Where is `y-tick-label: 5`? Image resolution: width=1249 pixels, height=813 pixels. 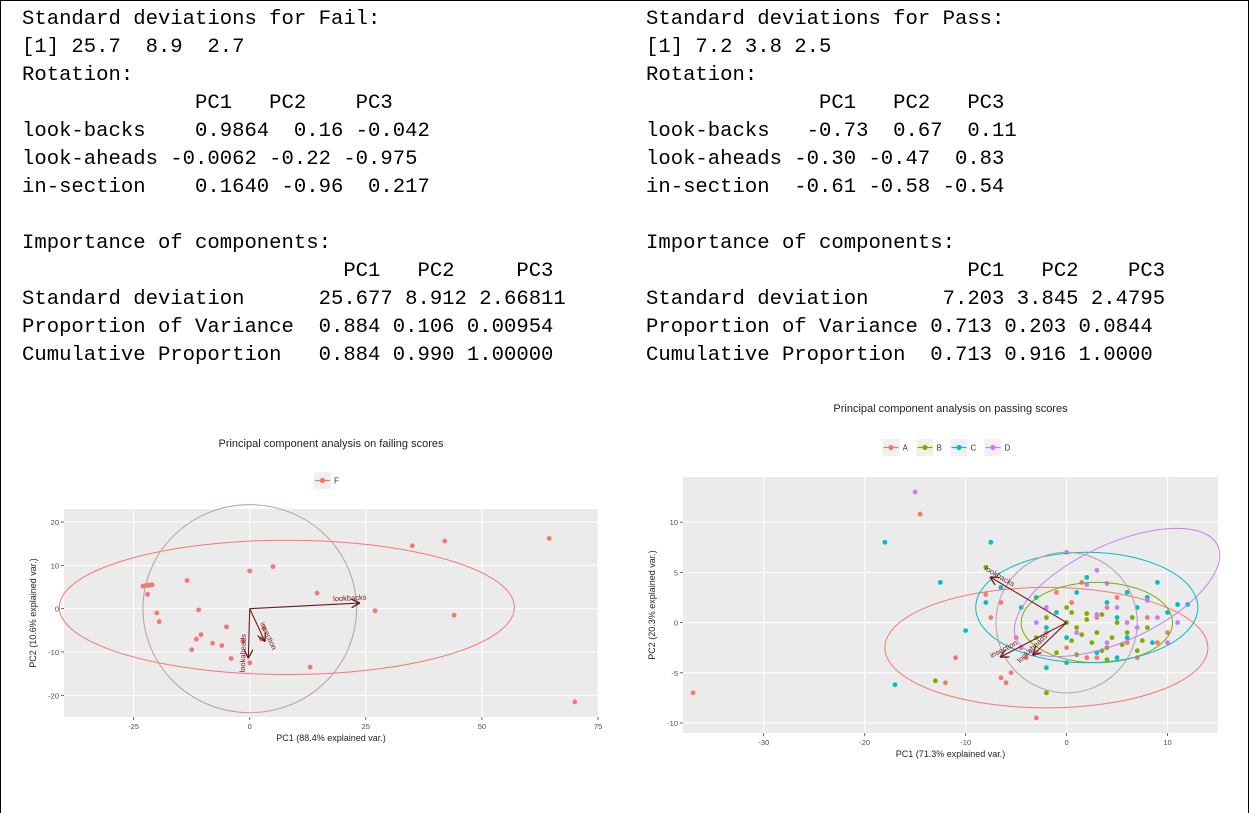
y-tick-label: 5 is located at coordinates (676, 572).